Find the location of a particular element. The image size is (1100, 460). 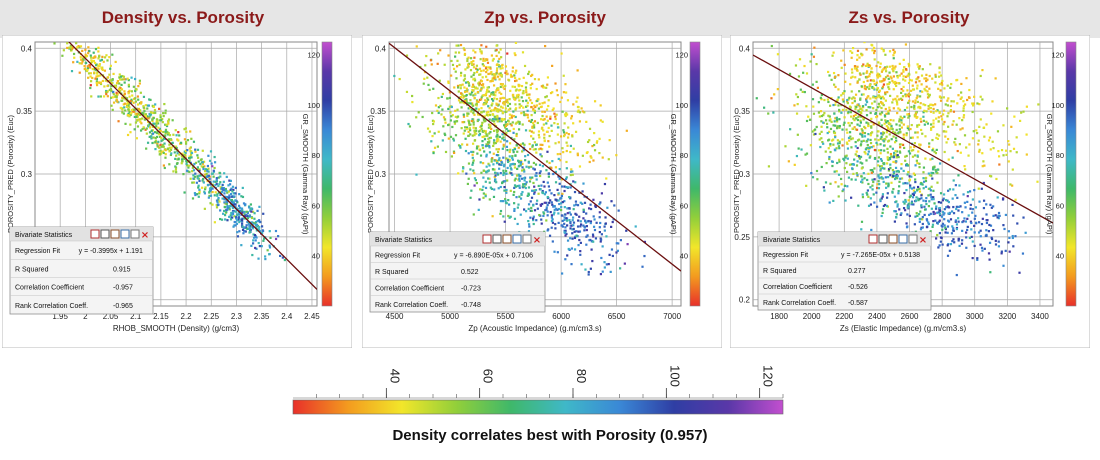

x-tick-label: 1.95 is located at coordinates (60, 316).